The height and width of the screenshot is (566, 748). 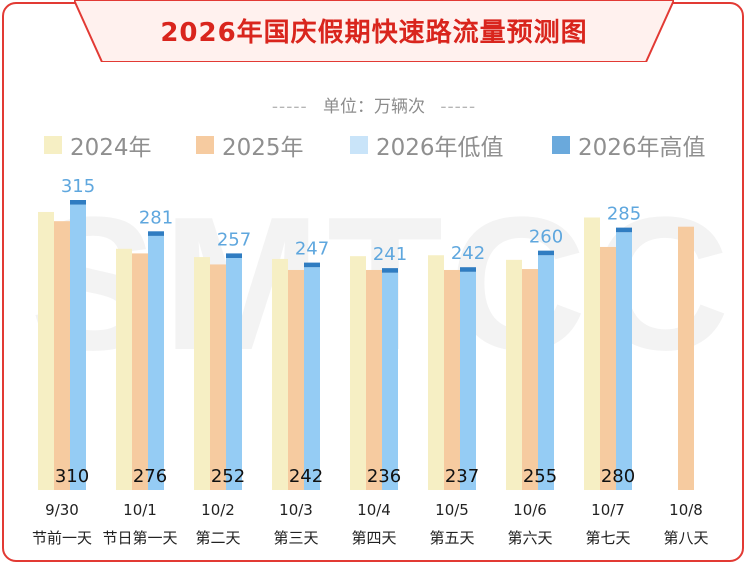 What do you see at coordinates (642, 148) in the screenshot?
I see `legend-label-2026-high: 2026年高值` at bounding box center [642, 148].